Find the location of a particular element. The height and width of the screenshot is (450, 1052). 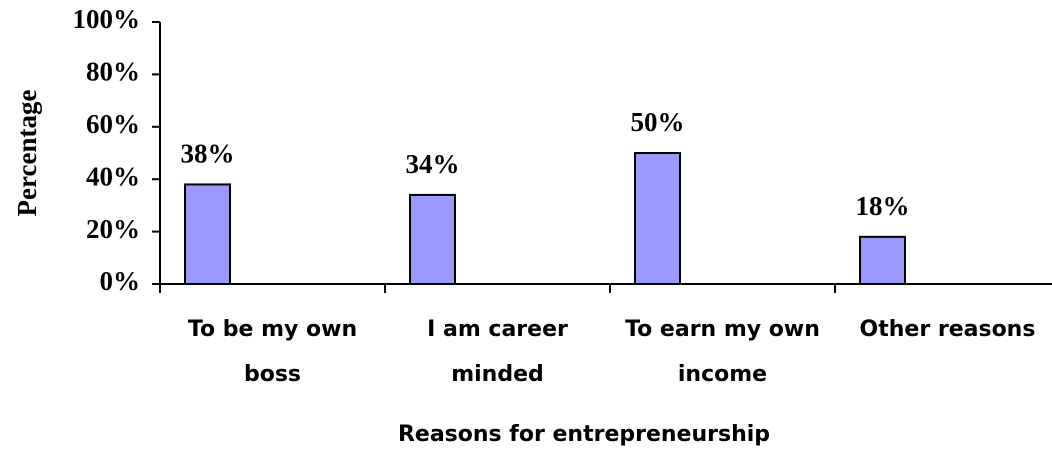

y-tick-label: 20% is located at coordinates (113, 229).